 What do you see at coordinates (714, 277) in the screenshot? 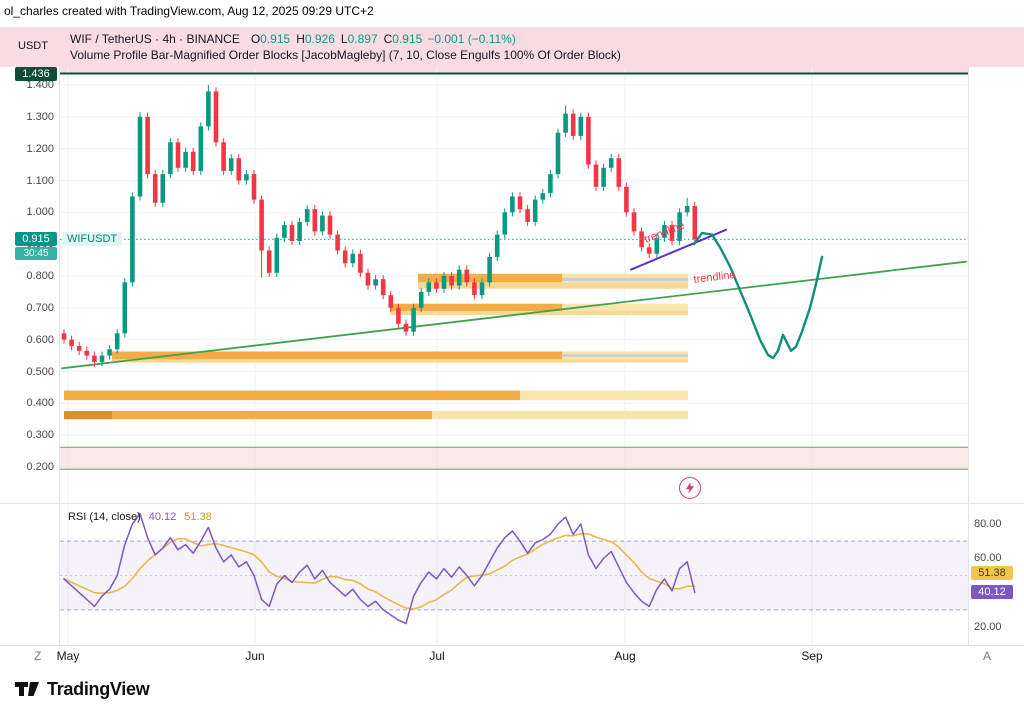
I see `trendline-label: trendline` at bounding box center [714, 277].